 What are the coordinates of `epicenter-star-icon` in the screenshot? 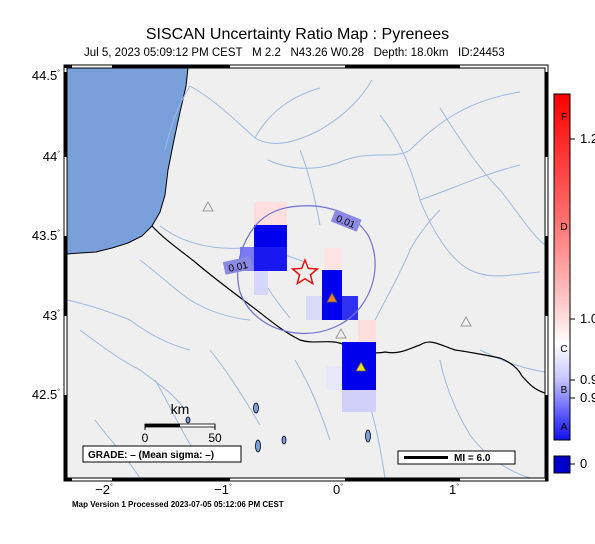 It's located at (305, 271).